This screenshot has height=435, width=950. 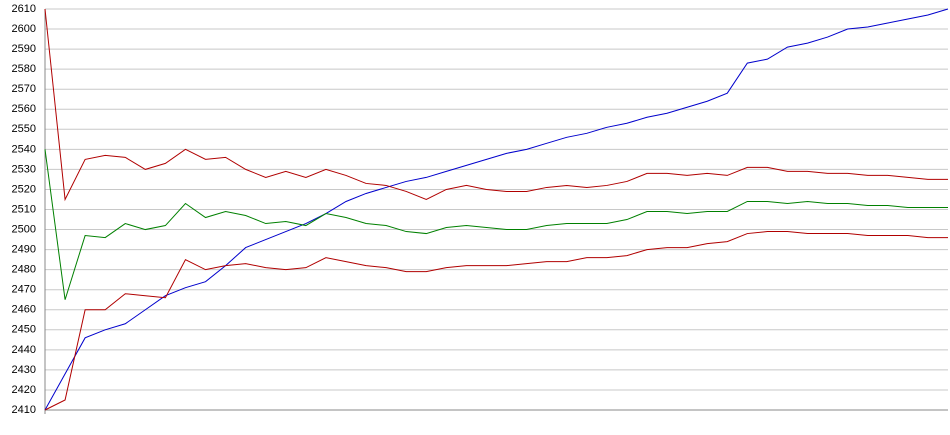 I want to click on y-tick-label: 2490, so click(x=24, y=250).